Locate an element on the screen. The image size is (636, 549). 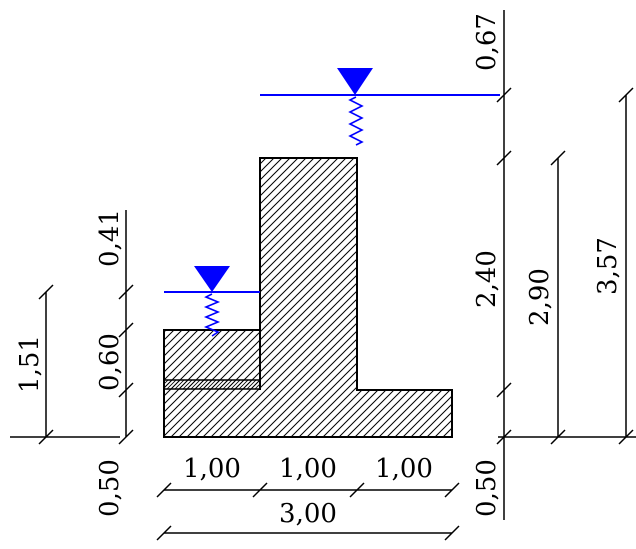
dim-bottom-seg1: 1,00 is located at coordinates (212, 469).